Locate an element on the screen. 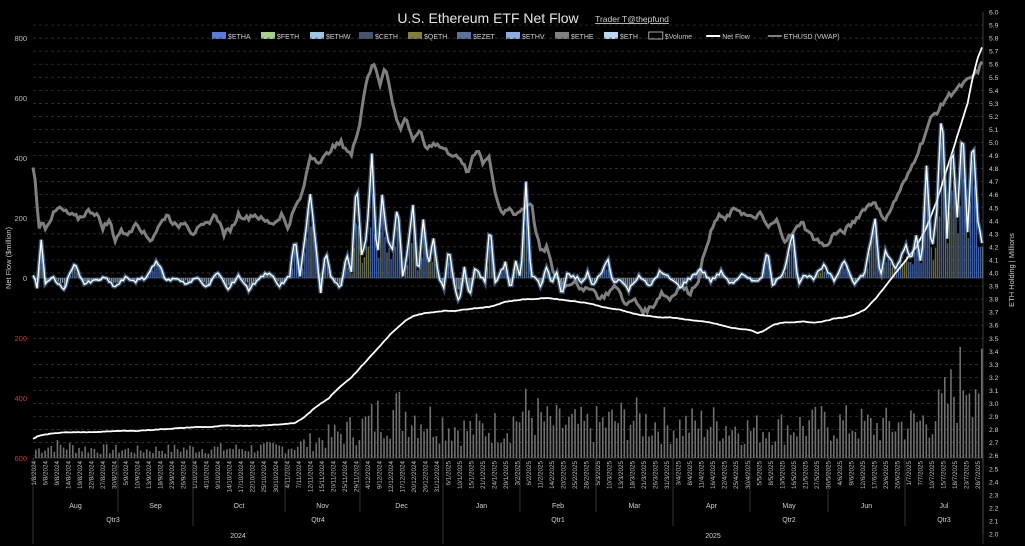  x-tick-label: 13/3/2025 is located at coordinates (621, 475).